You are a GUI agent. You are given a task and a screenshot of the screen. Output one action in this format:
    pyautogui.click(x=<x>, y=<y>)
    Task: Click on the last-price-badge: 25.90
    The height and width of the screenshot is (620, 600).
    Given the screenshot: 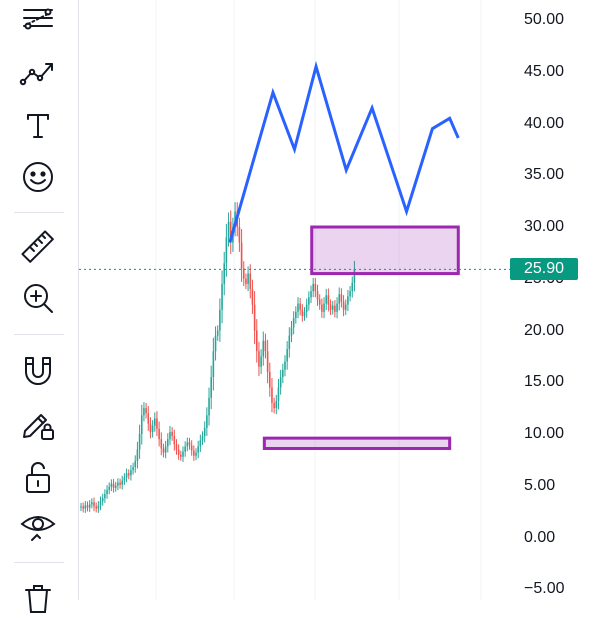 What is the action you would take?
    pyautogui.click(x=544, y=269)
    